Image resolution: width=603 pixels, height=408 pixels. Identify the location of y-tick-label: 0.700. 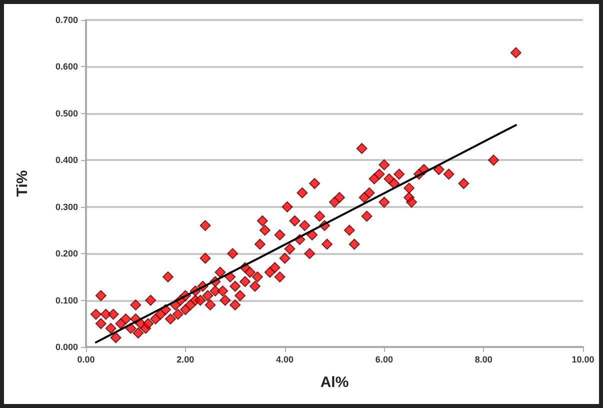
(66, 20).